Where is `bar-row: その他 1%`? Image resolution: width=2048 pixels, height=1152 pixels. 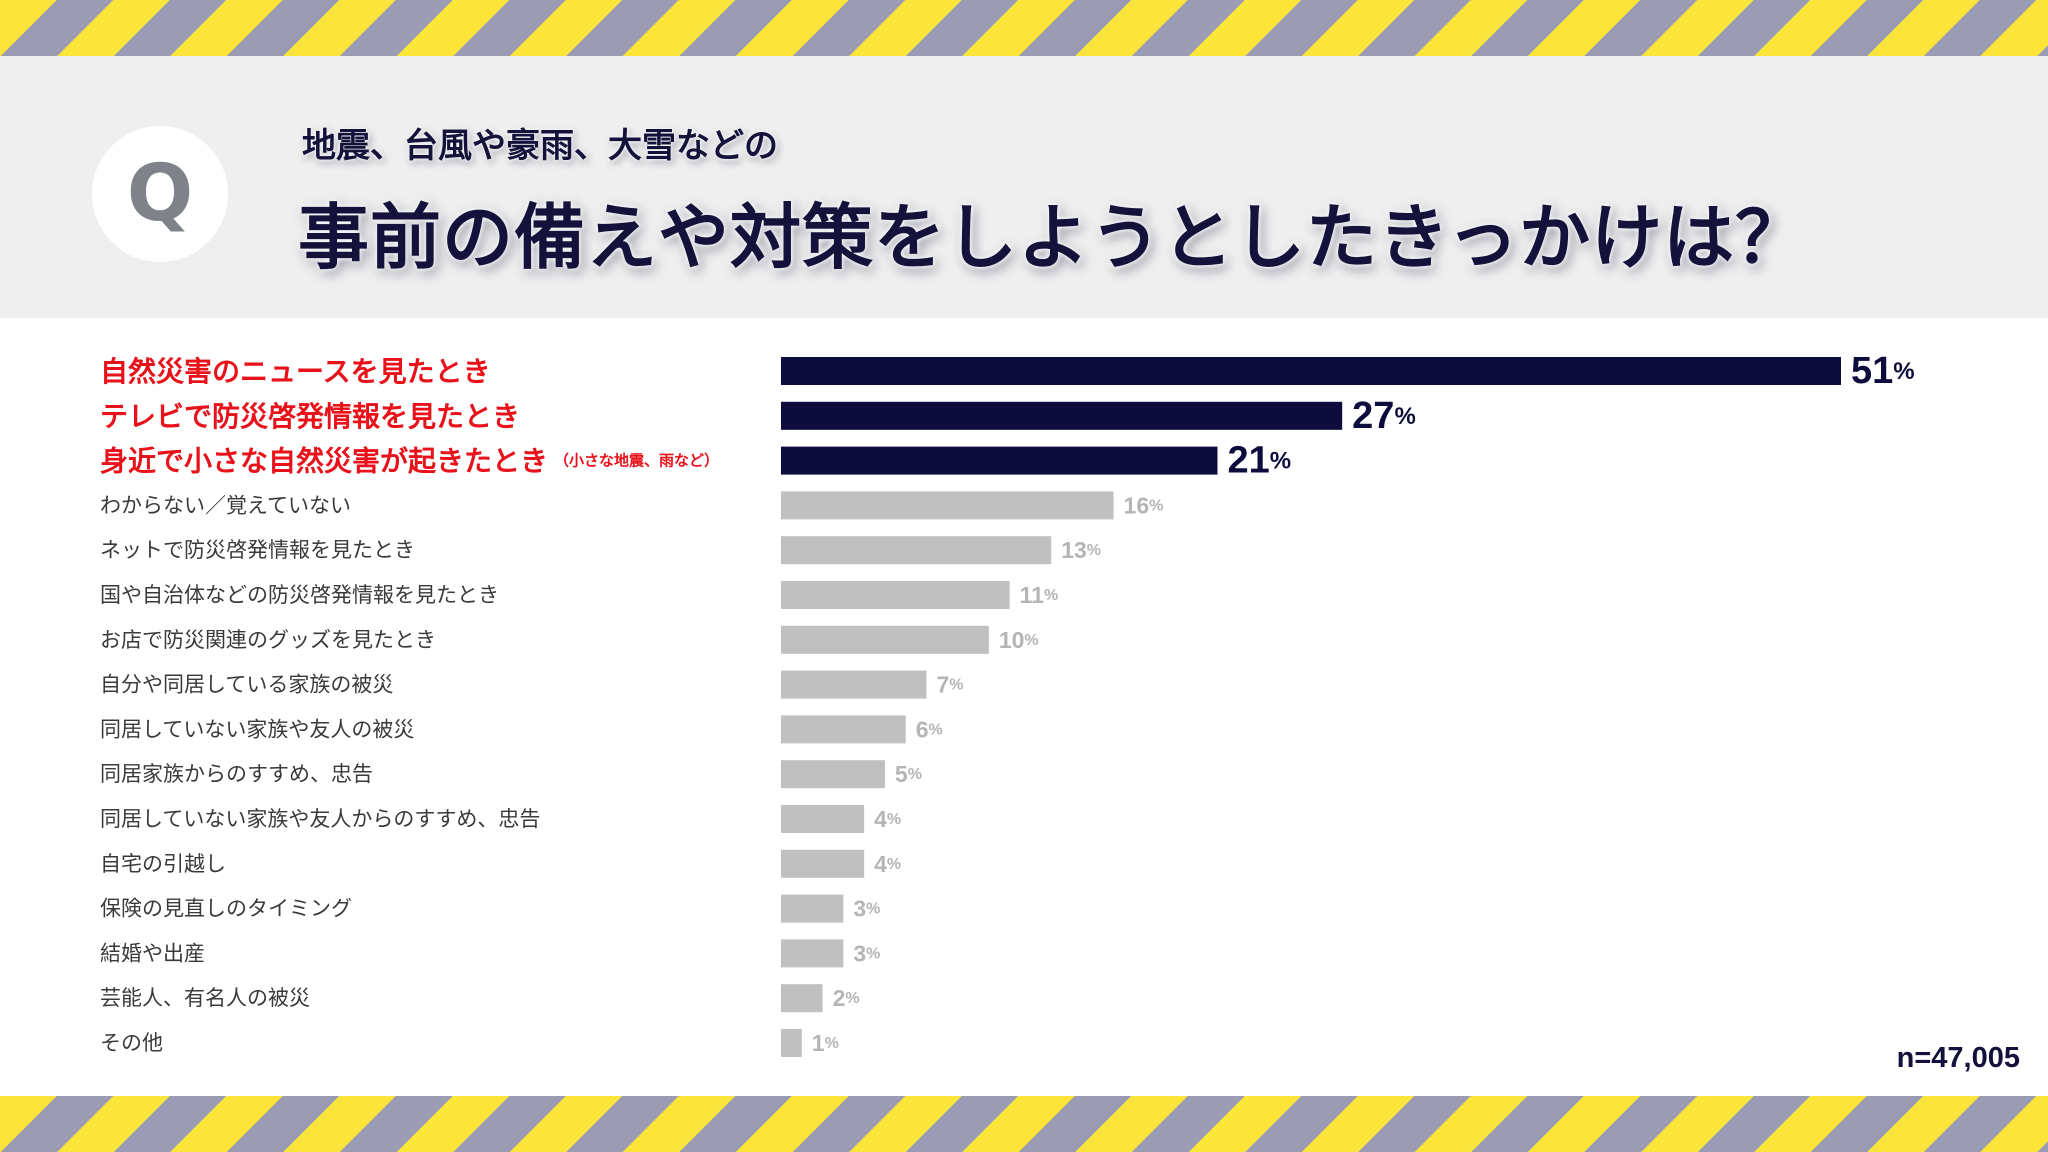
bar-row: その他 1% is located at coordinates (469, 1043).